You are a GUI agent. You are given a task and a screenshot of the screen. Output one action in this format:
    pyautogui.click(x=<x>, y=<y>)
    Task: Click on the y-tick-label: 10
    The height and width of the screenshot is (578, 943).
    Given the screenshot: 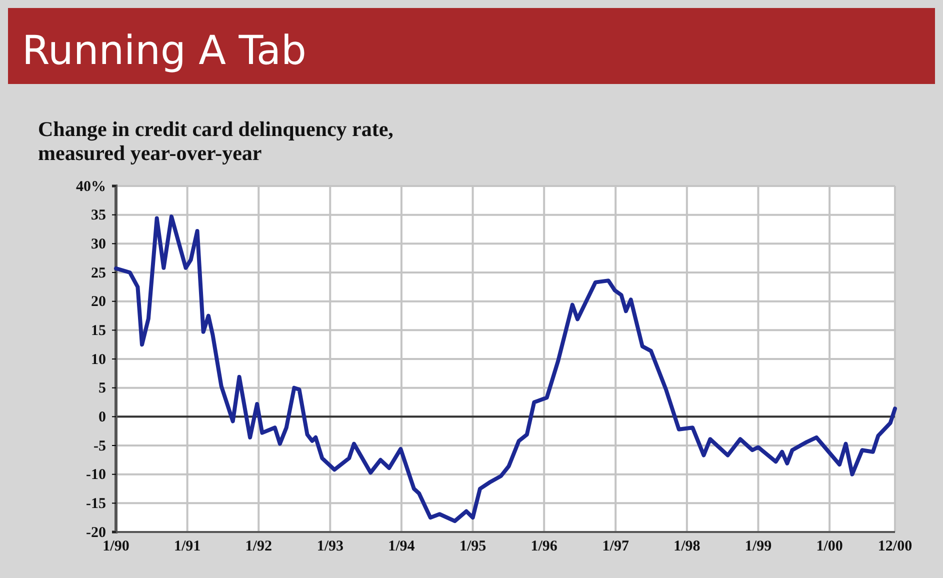 What is the action you would take?
    pyautogui.click(x=98, y=360)
    